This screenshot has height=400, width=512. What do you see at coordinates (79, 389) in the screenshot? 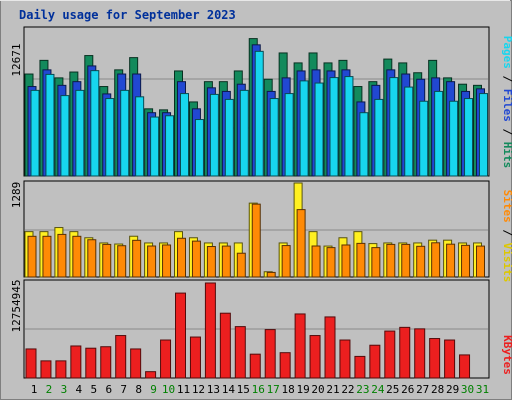
I see `day-label: 4` at bounding box center [79, 389].